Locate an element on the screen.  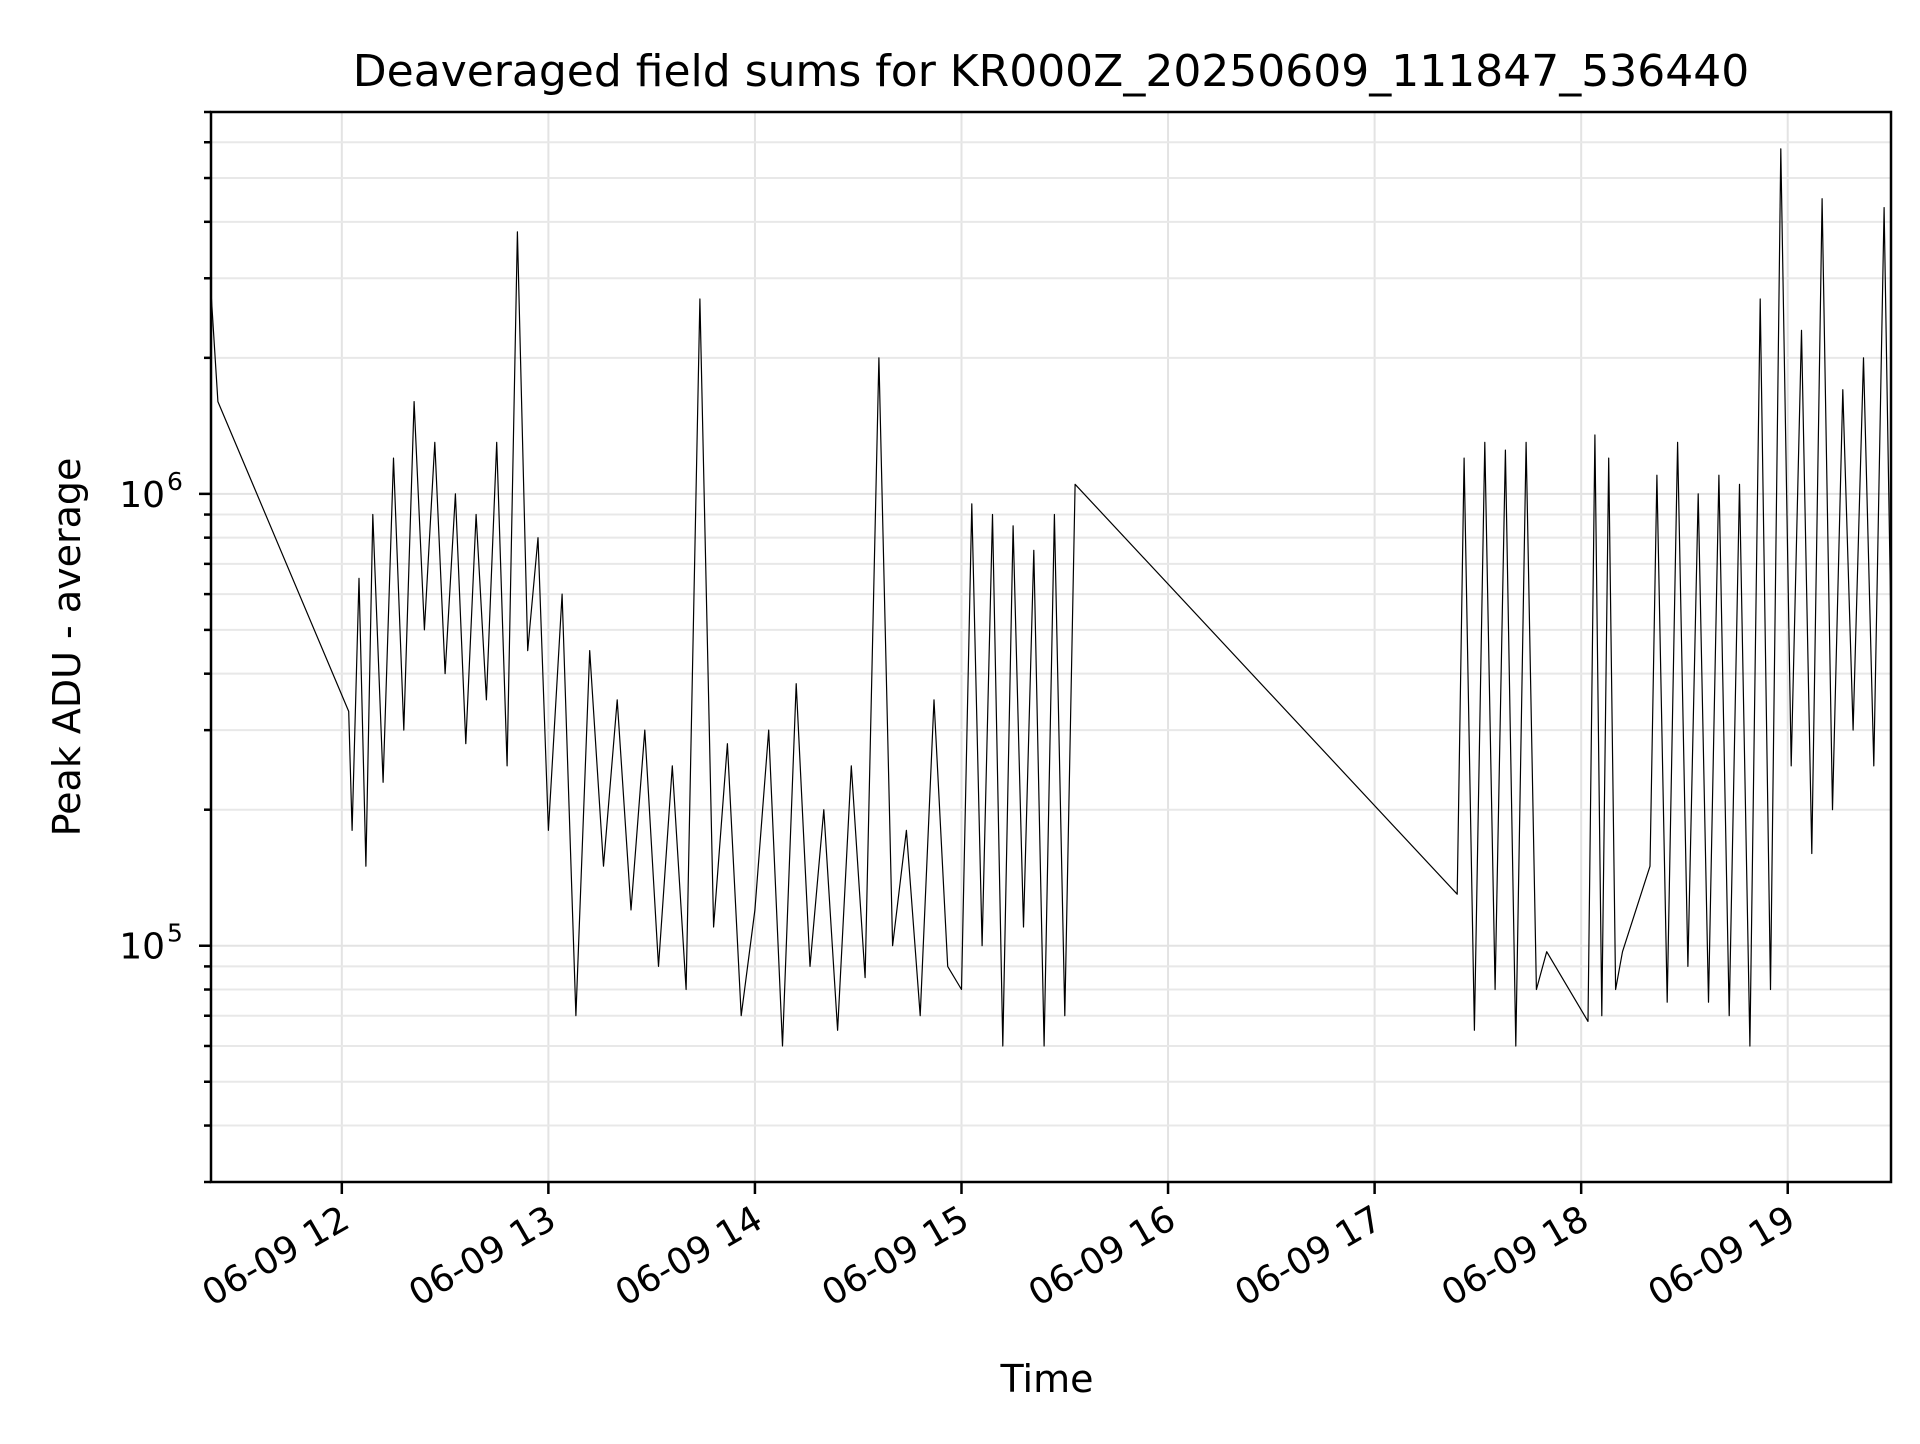
x-tick-label: 06-09 19 is located at coordinates (1722, 1256).